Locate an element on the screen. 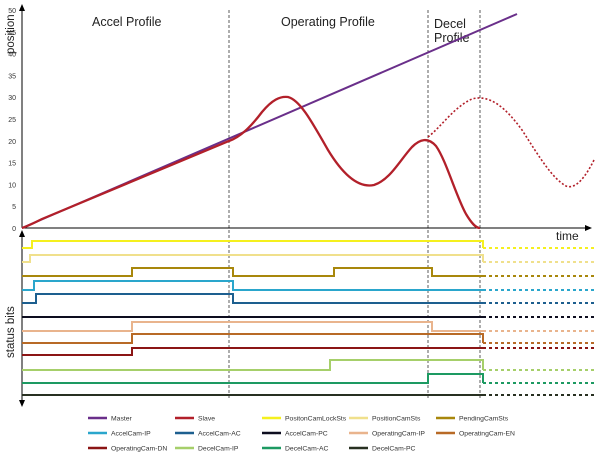  time-axis-label: time is located at coordinates (567, 236).